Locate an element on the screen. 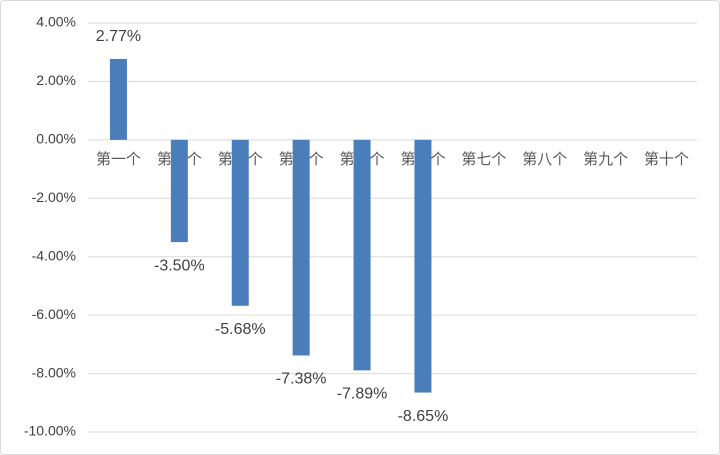 This screenshot has width=720, height=455. x-tick-label: 第九个 is located at coordinates (605, 159).